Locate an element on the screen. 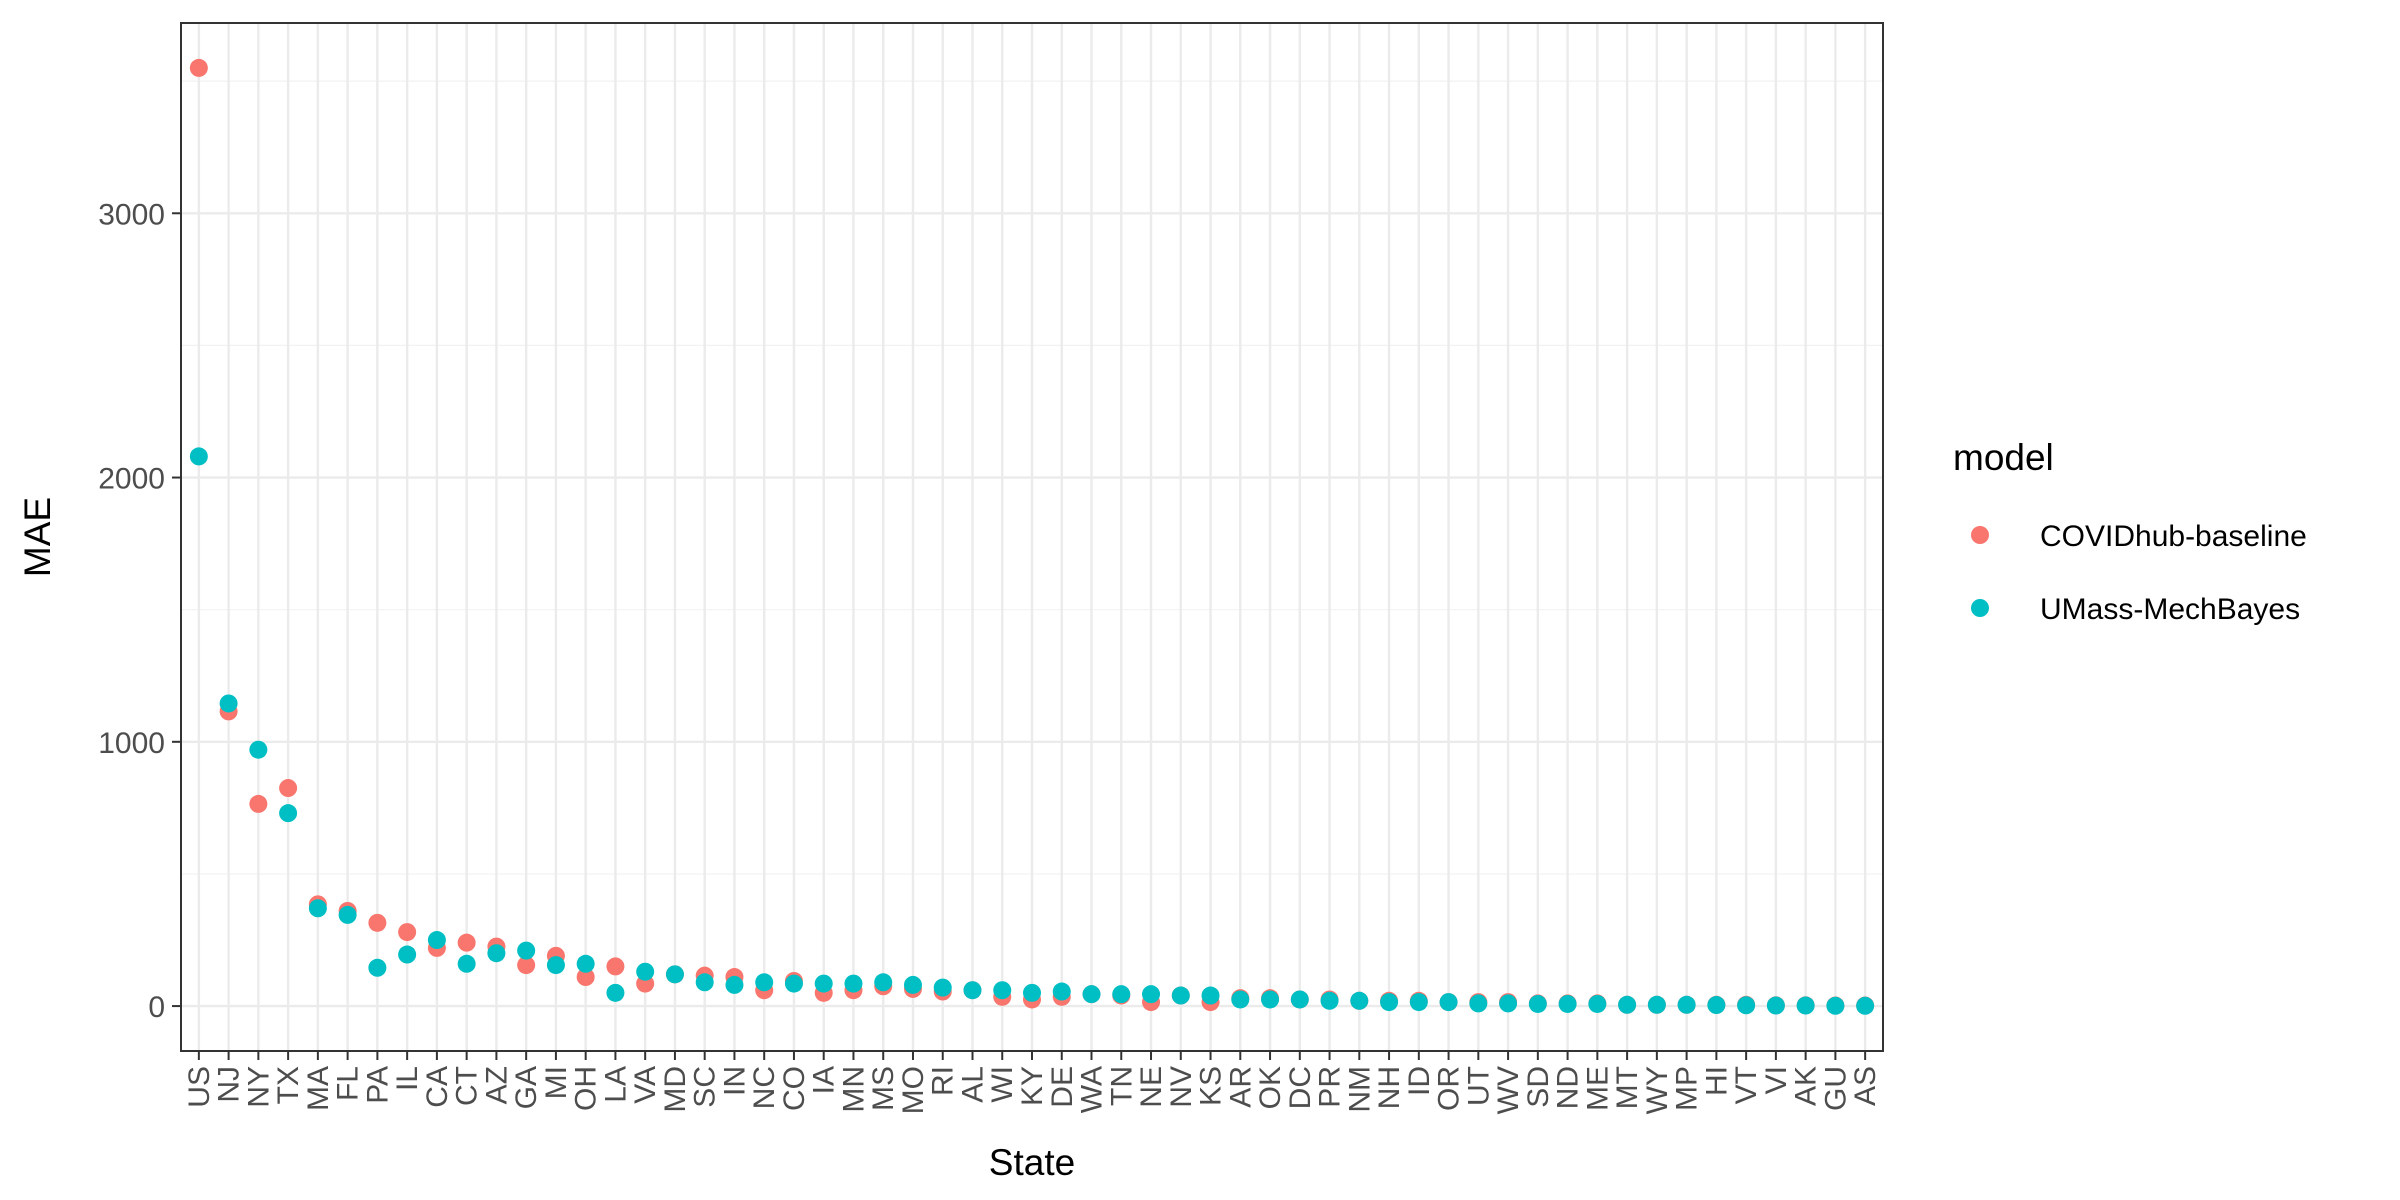 This screenshot has height=1200, width=2400. x-tick-label: PR is located at coordinates (1330, 1087).